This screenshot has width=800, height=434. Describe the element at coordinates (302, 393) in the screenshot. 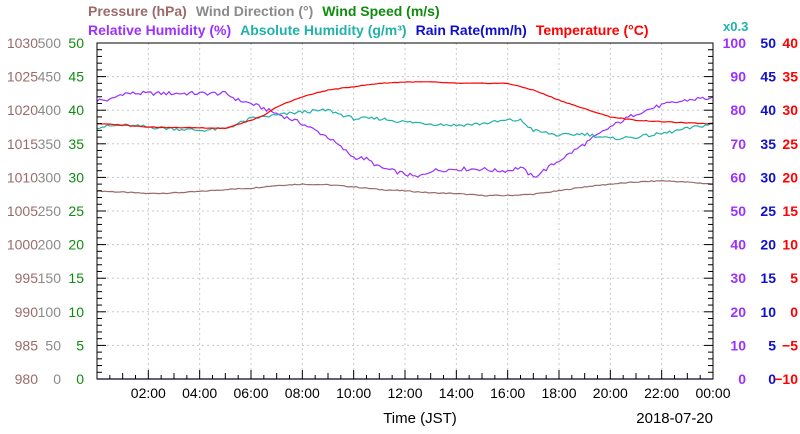

I see `x-tick-label: 08:00` at that location.